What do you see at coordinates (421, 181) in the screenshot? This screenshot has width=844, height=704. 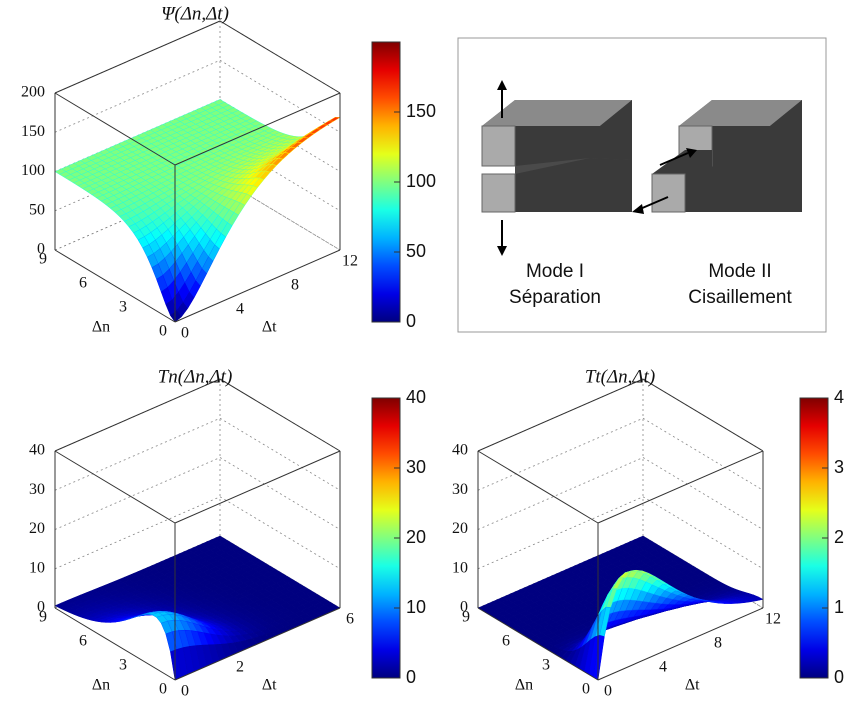 I see `colorbar-tick-label: 100` at bounding box center [421, 181].